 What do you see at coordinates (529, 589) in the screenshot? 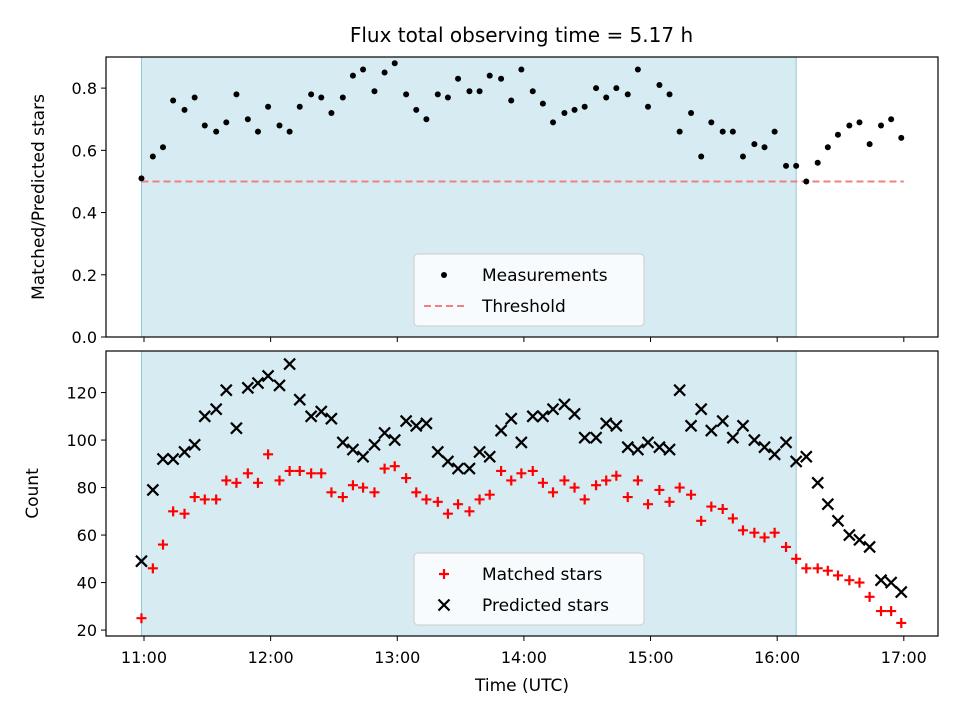
I see `legend-box` at bounding box center [529, 589].